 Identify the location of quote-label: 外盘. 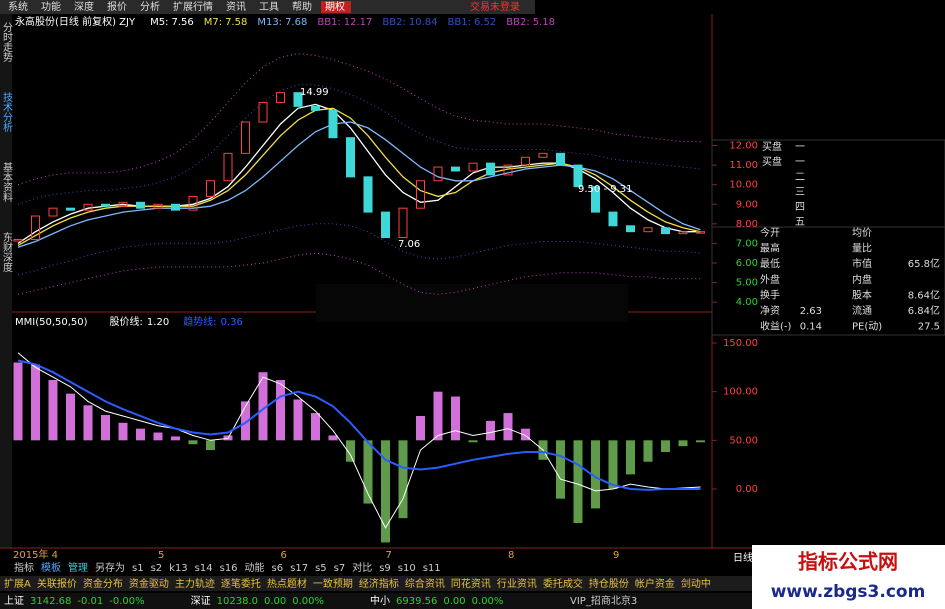
(770, 279).